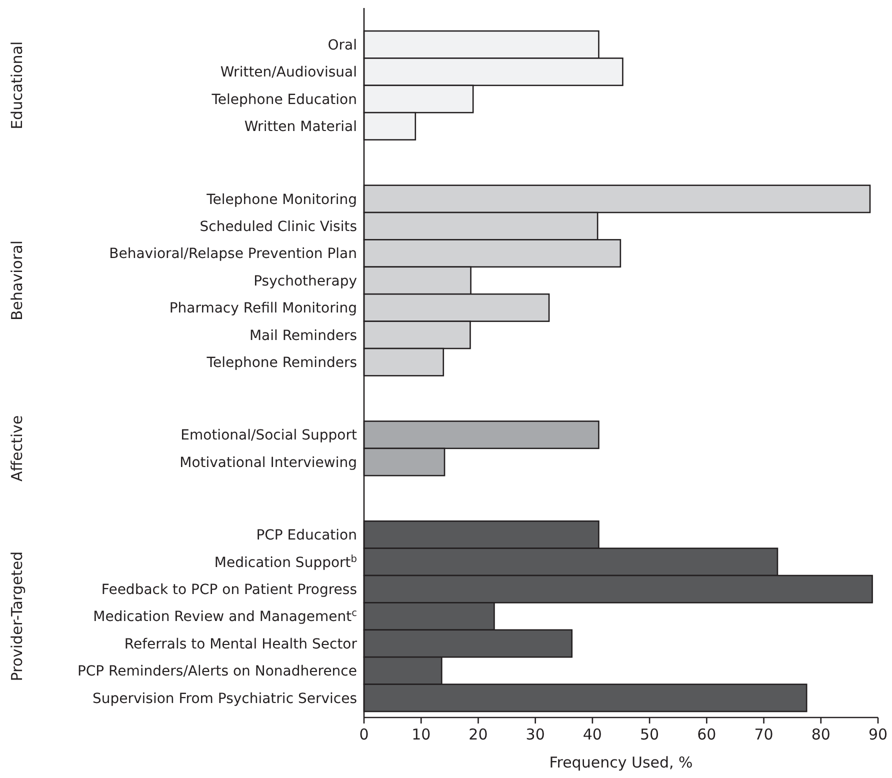  Describe the element at coordinates (878, 735) in the screenshot. I see `x-tick-label: 90` at that location.